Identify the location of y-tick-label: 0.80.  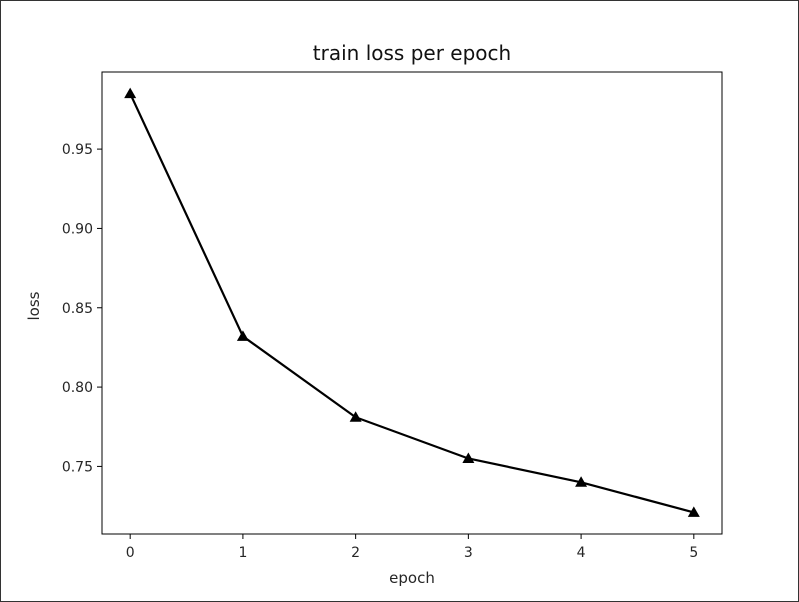
(77, 388).